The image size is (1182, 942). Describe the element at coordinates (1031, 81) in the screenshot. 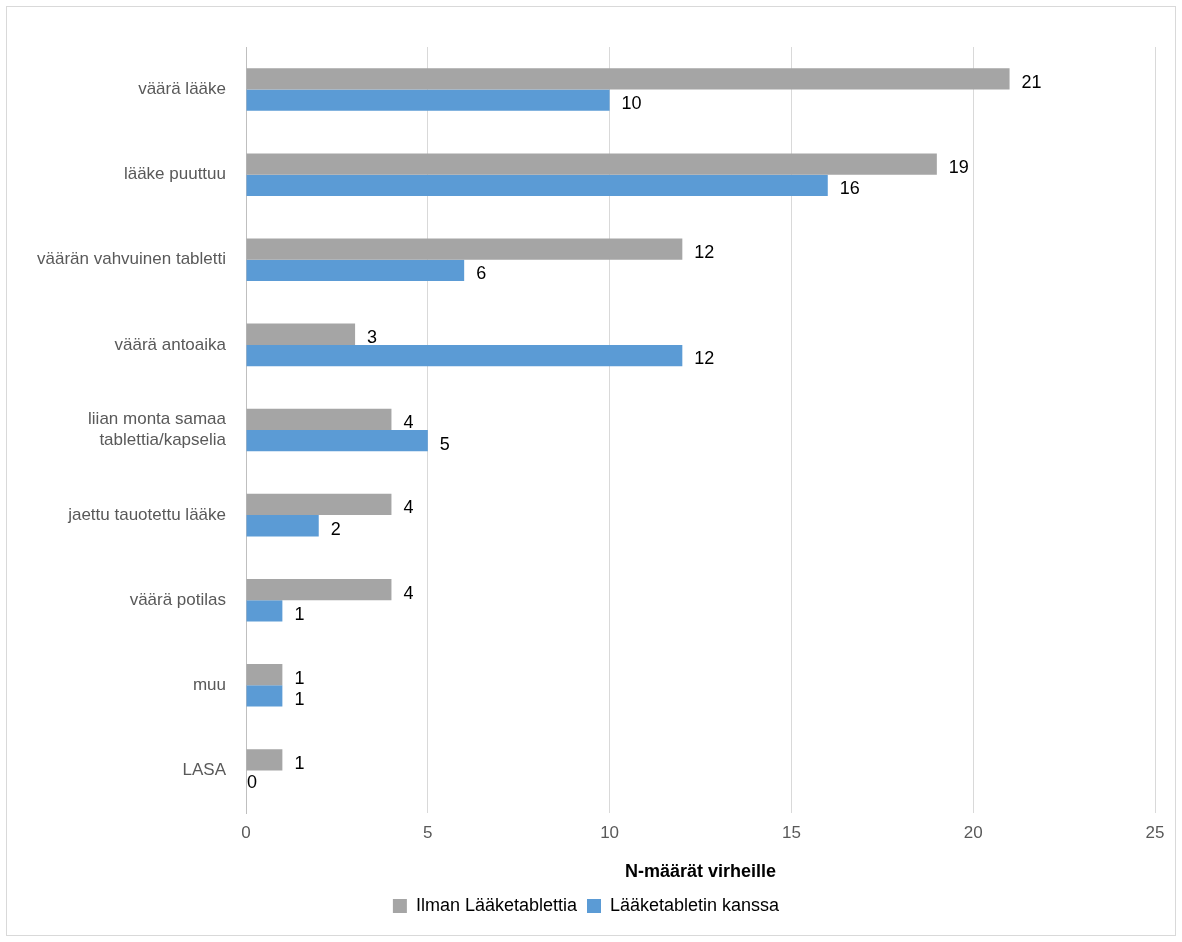

I see `data-label: 21` at that location.